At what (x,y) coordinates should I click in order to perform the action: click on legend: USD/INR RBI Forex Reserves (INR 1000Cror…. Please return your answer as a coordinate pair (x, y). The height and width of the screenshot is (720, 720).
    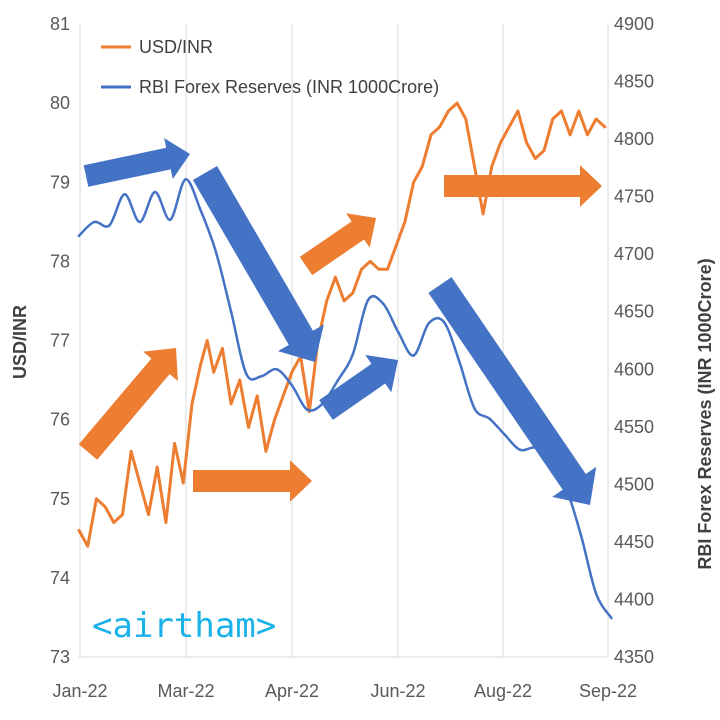
    Looking at the image, I should click on (270, 67).